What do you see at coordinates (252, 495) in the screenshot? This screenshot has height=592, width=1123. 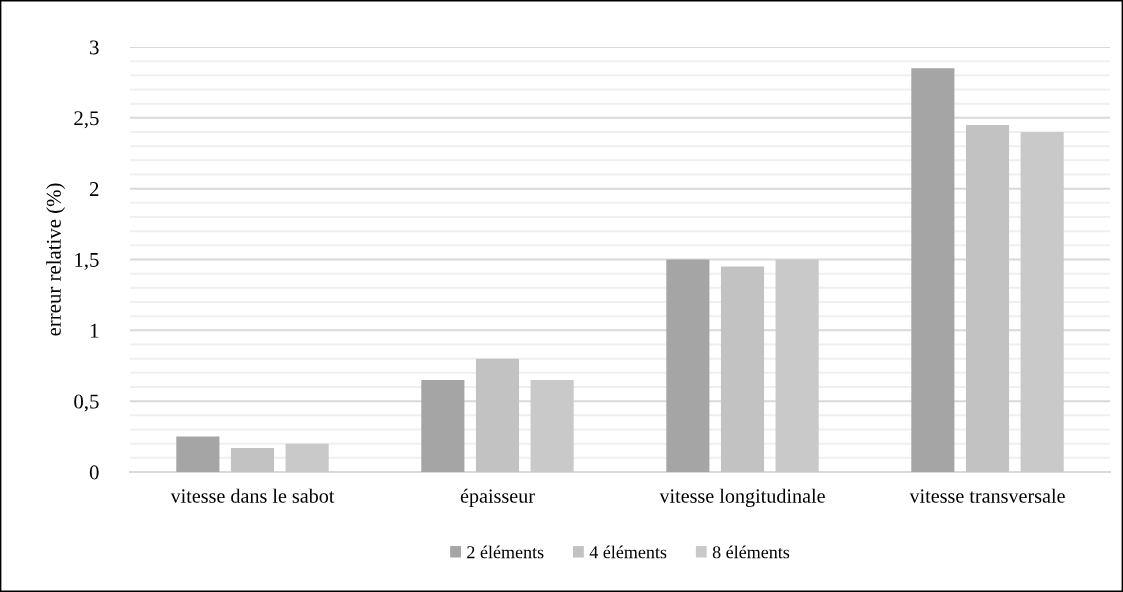 I see `x-tick-label: vitesse dans le sabot` at bounding box center [252, 495].